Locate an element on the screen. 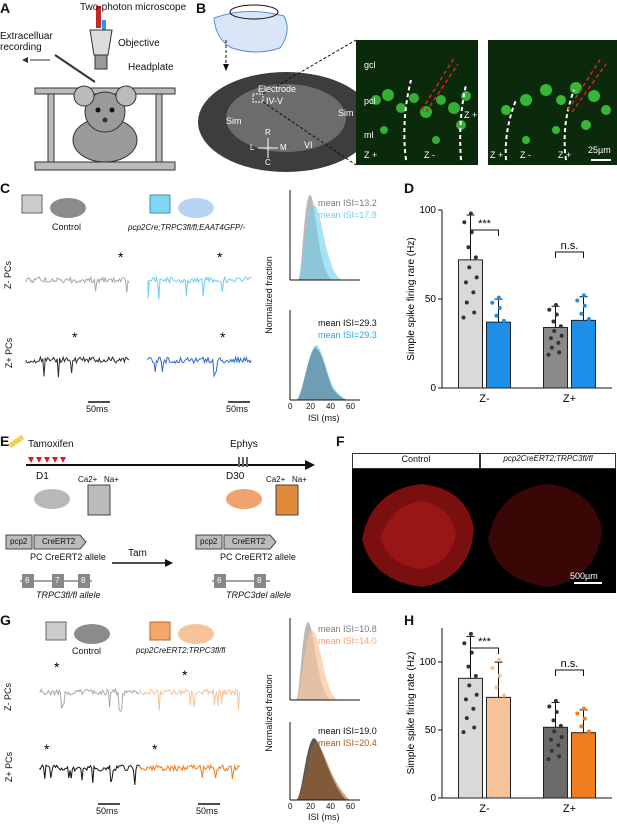 The height and width of the screenshot is (827, 617). trace-zminus-mutant-g is located at coordinates (190, 699).